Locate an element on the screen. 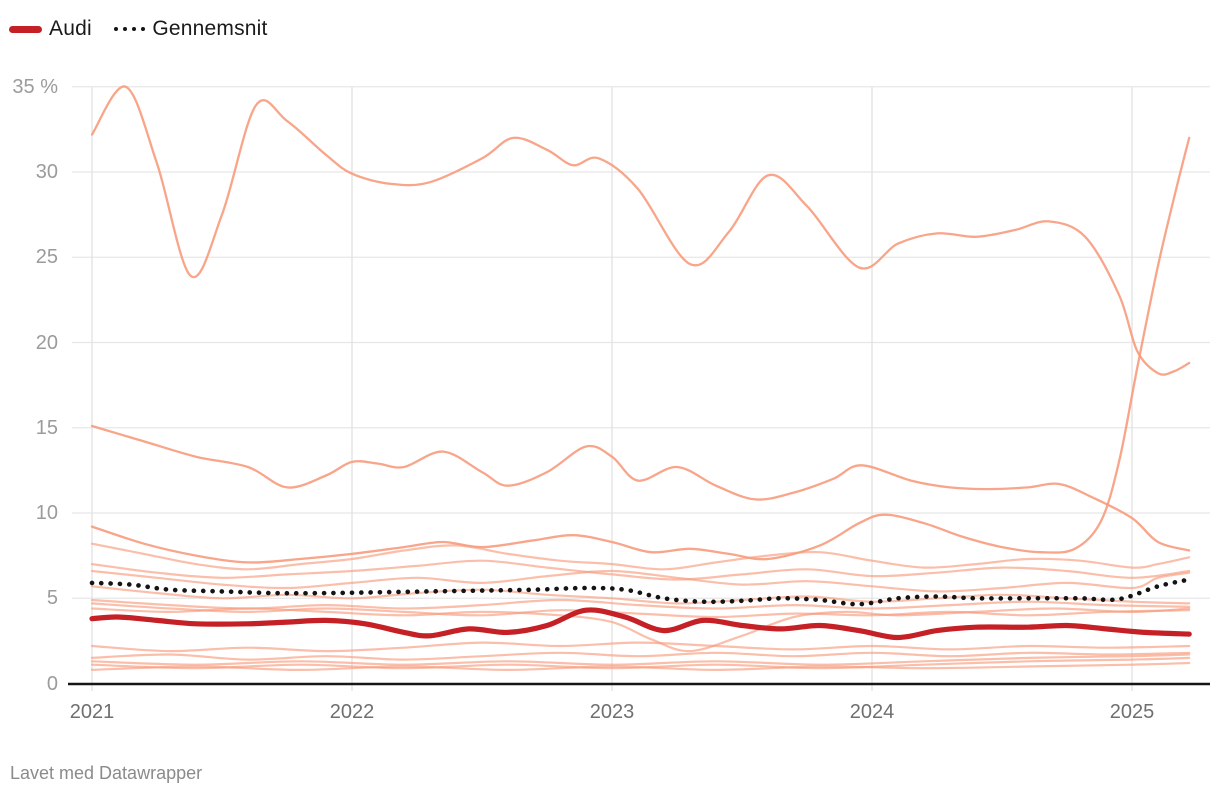 This screenshot has width=1220, height=800. legend-item-gennemsnit: Gennemsnit is located at coordinates (190, 29).